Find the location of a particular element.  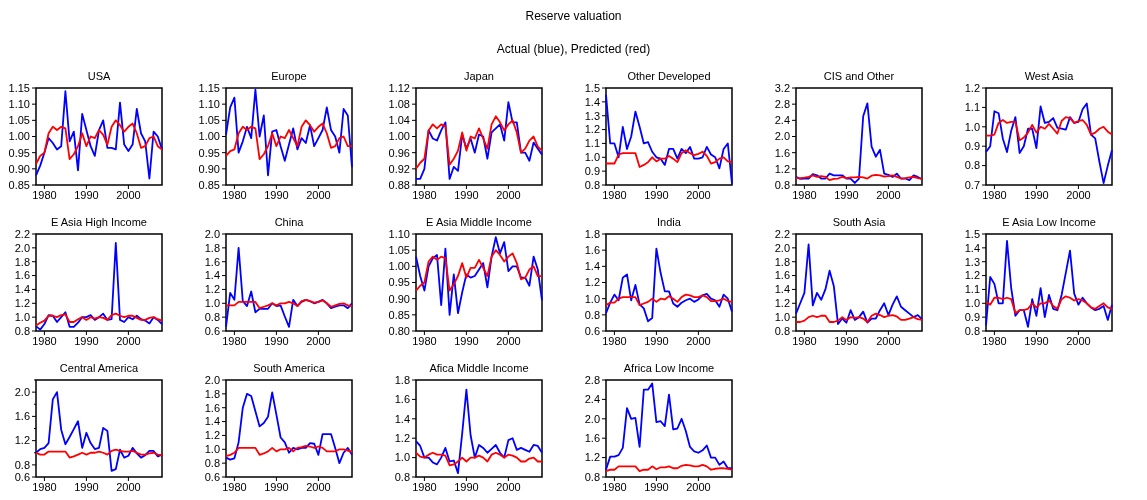

y-tick-label: 1.08 is located at coordinates (399, 104).